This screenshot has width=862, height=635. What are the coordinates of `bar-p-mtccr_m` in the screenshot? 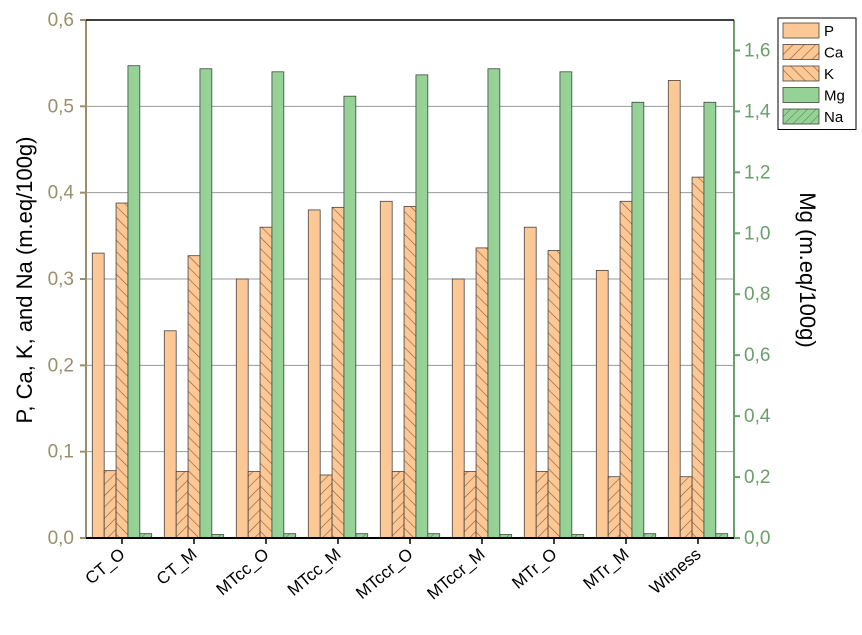 It's located at (458, 408).